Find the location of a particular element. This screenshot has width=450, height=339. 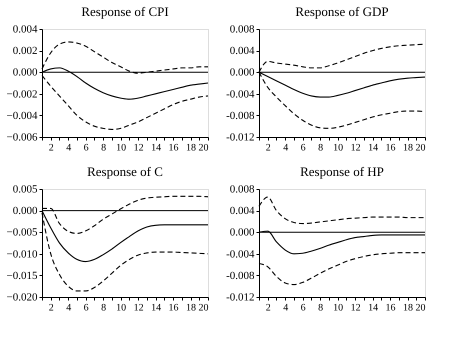

y-tick-label: −0.004 is located at coordinates (22, 116).